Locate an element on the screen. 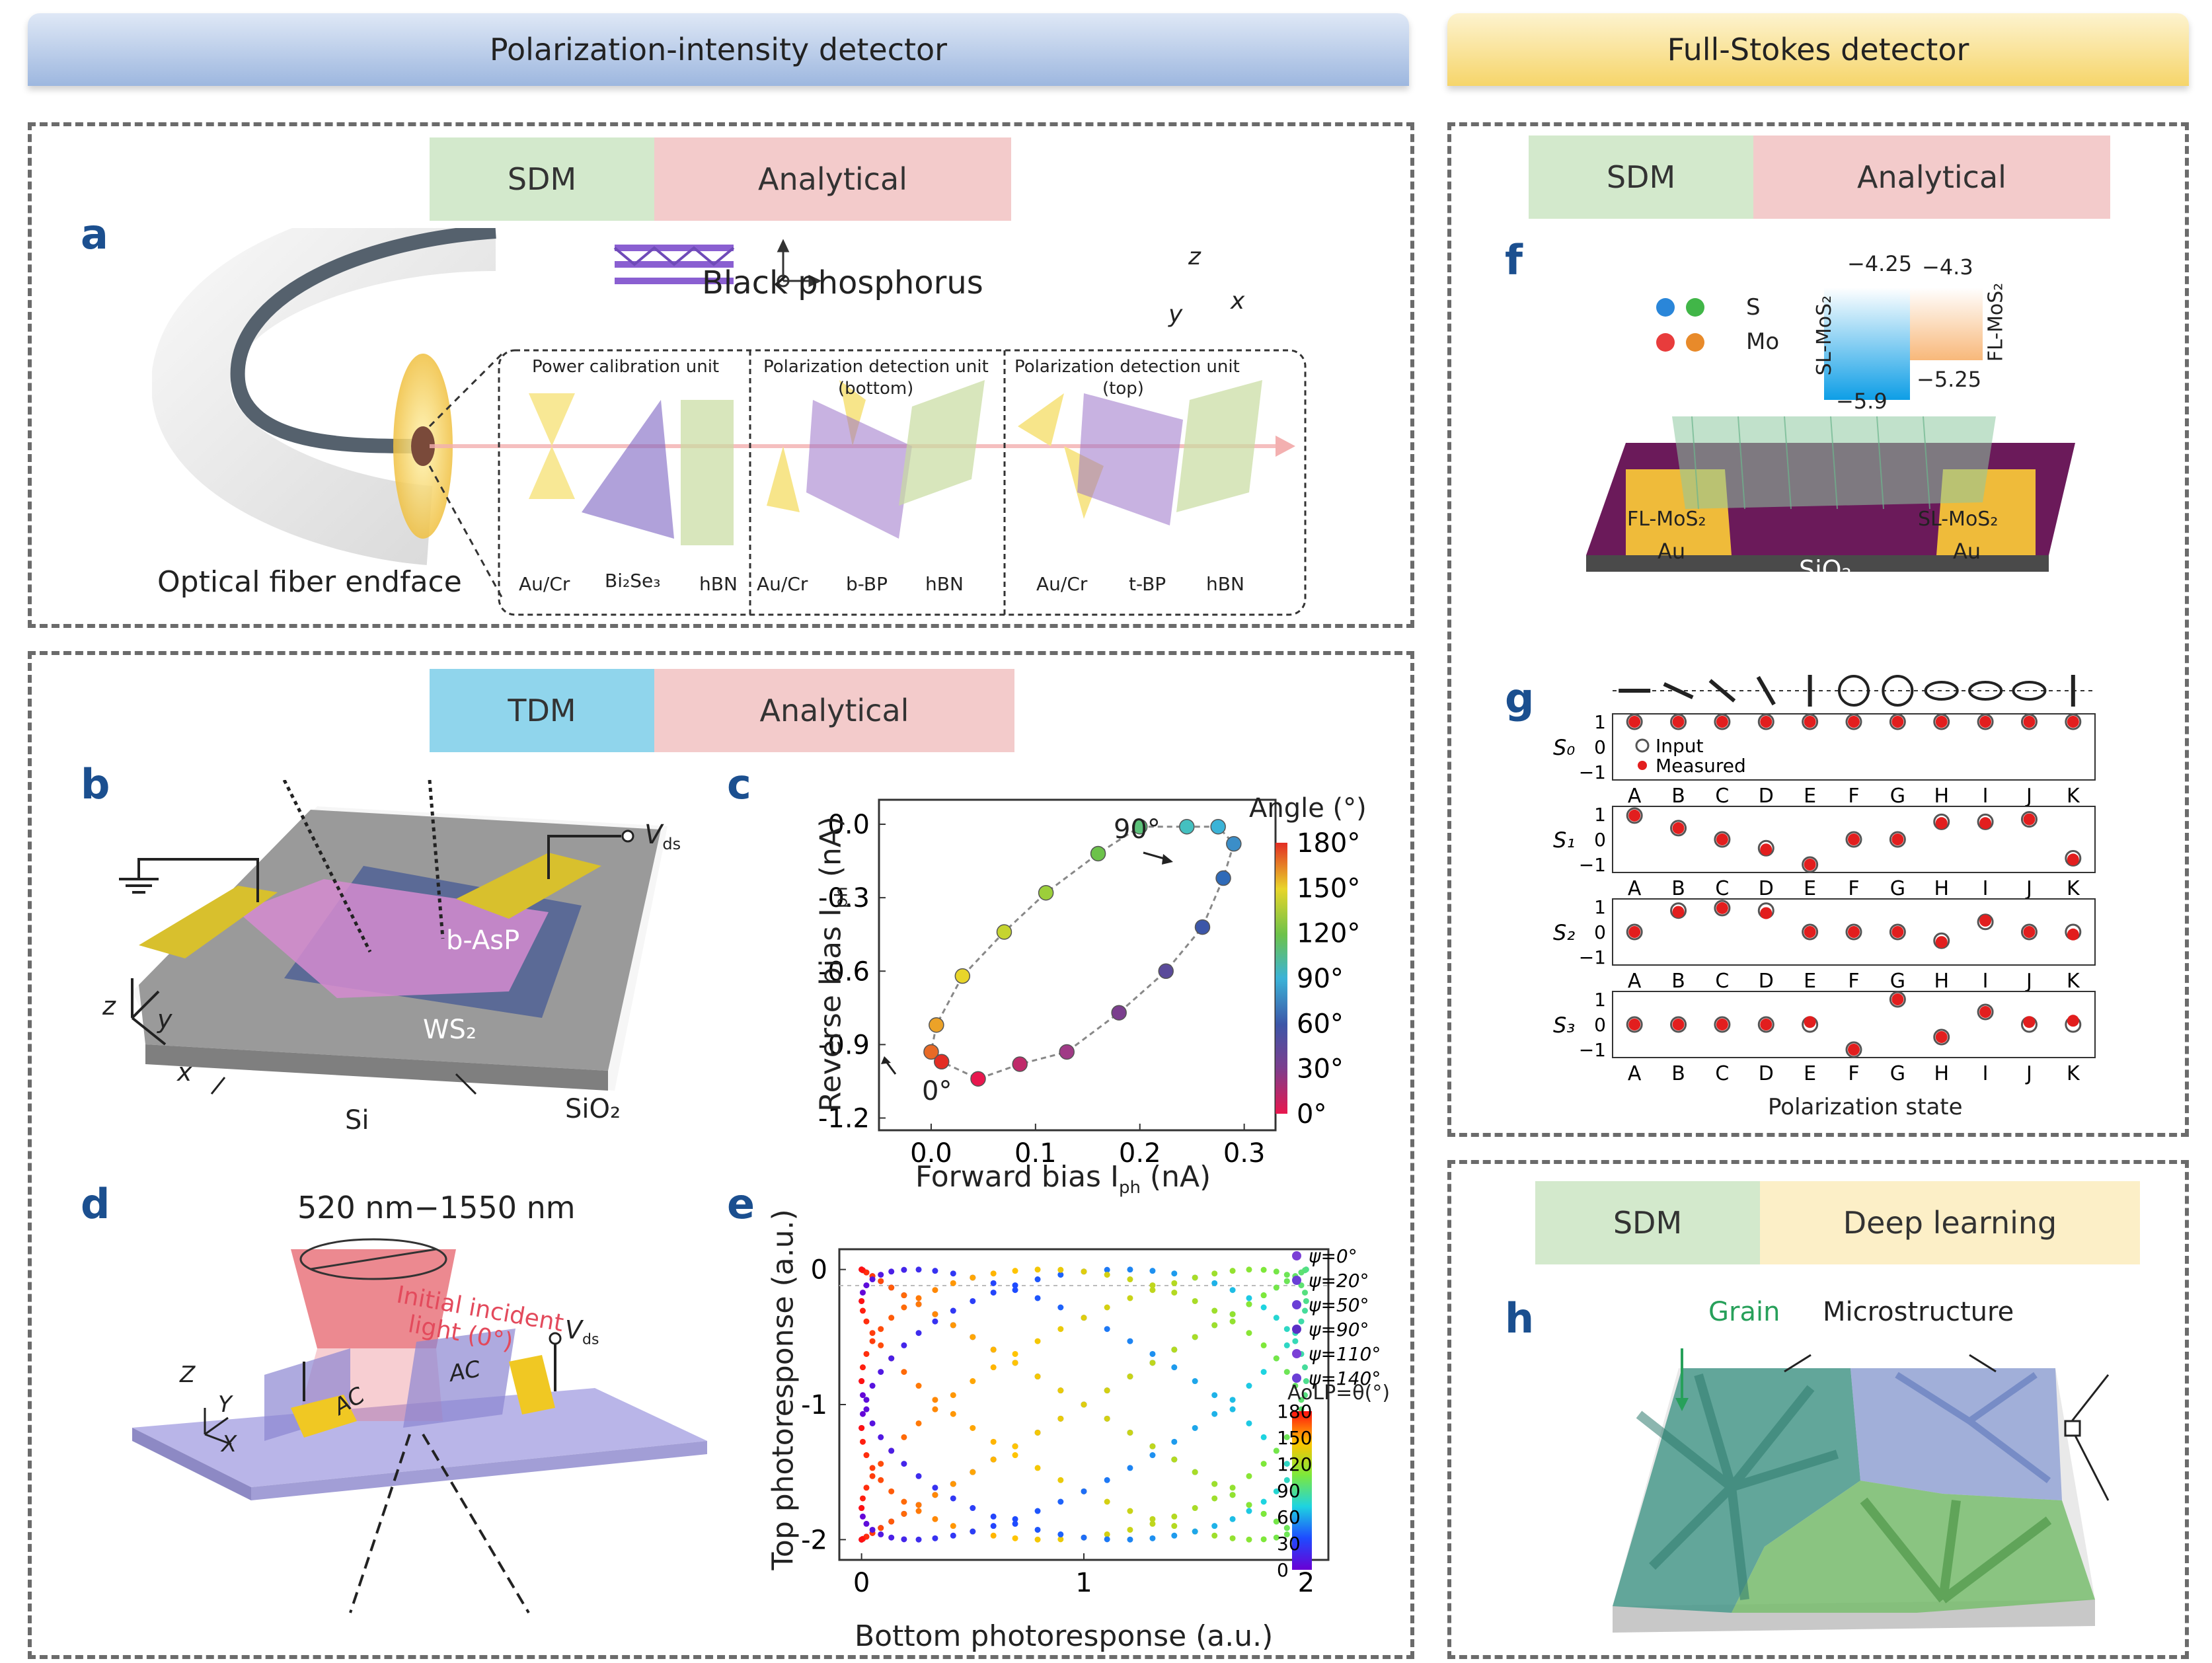 This screenshot has width=2212, height=1663. tagbar-h: SDM Deep learning is located at coordinates (1837, 1222).